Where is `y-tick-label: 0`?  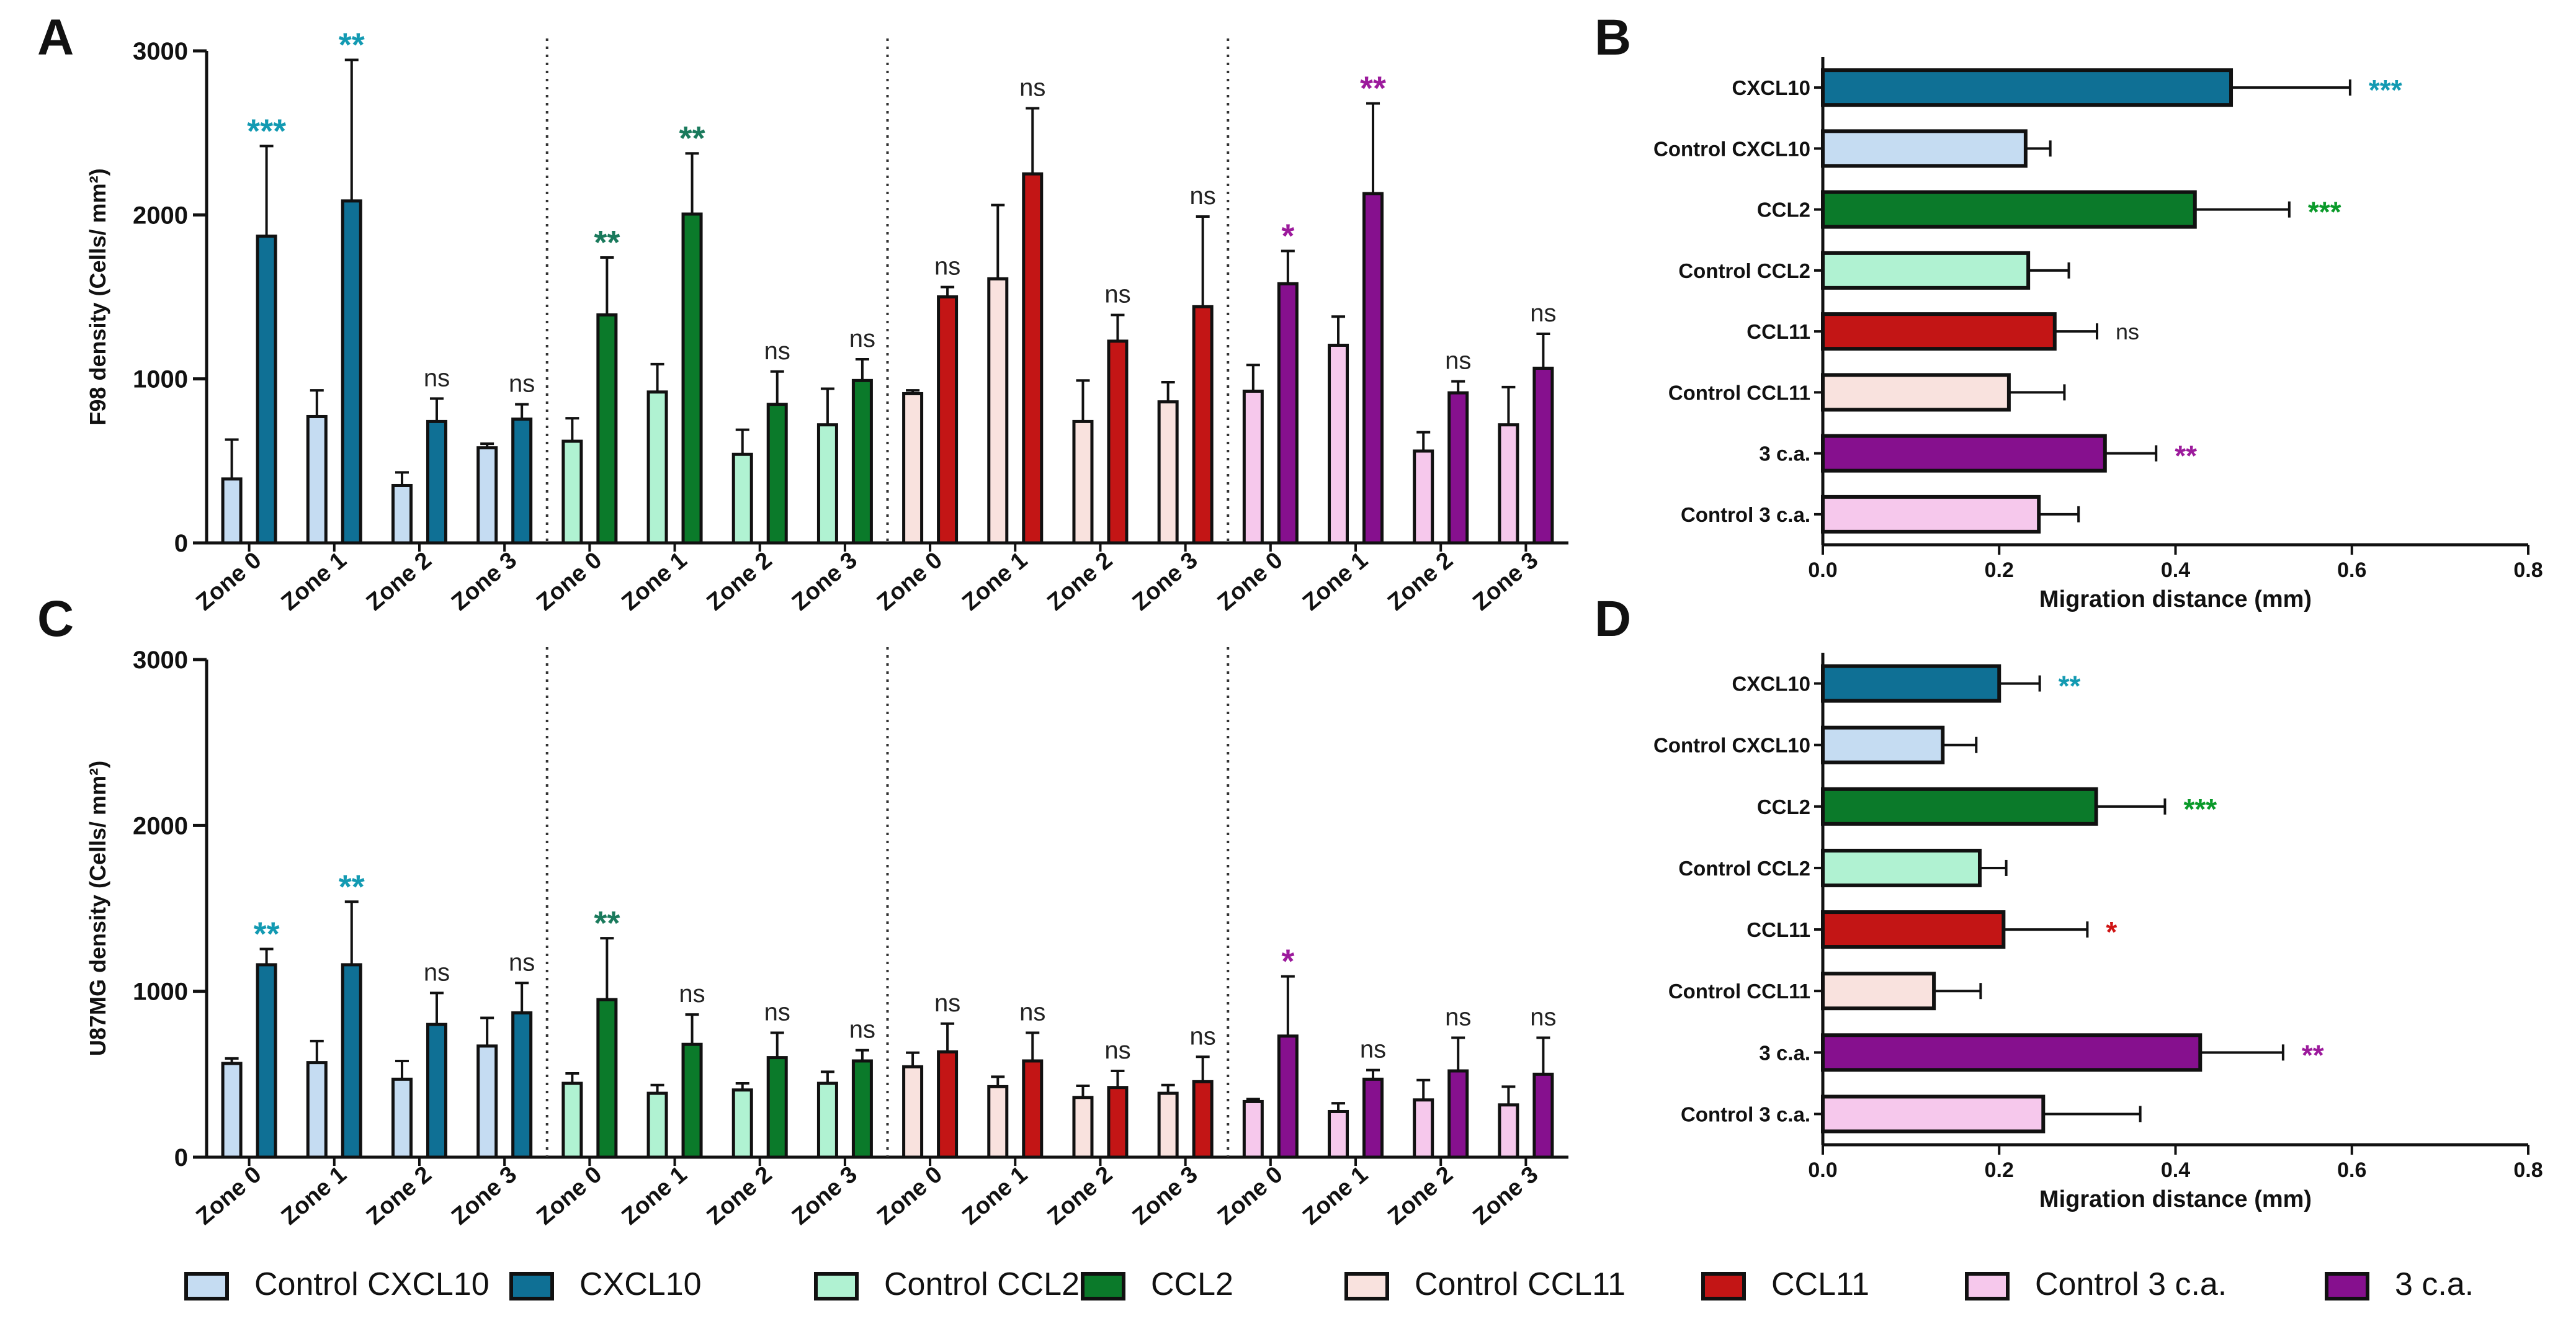 y-tick-label: 0 is located at coordinates (181, 543).